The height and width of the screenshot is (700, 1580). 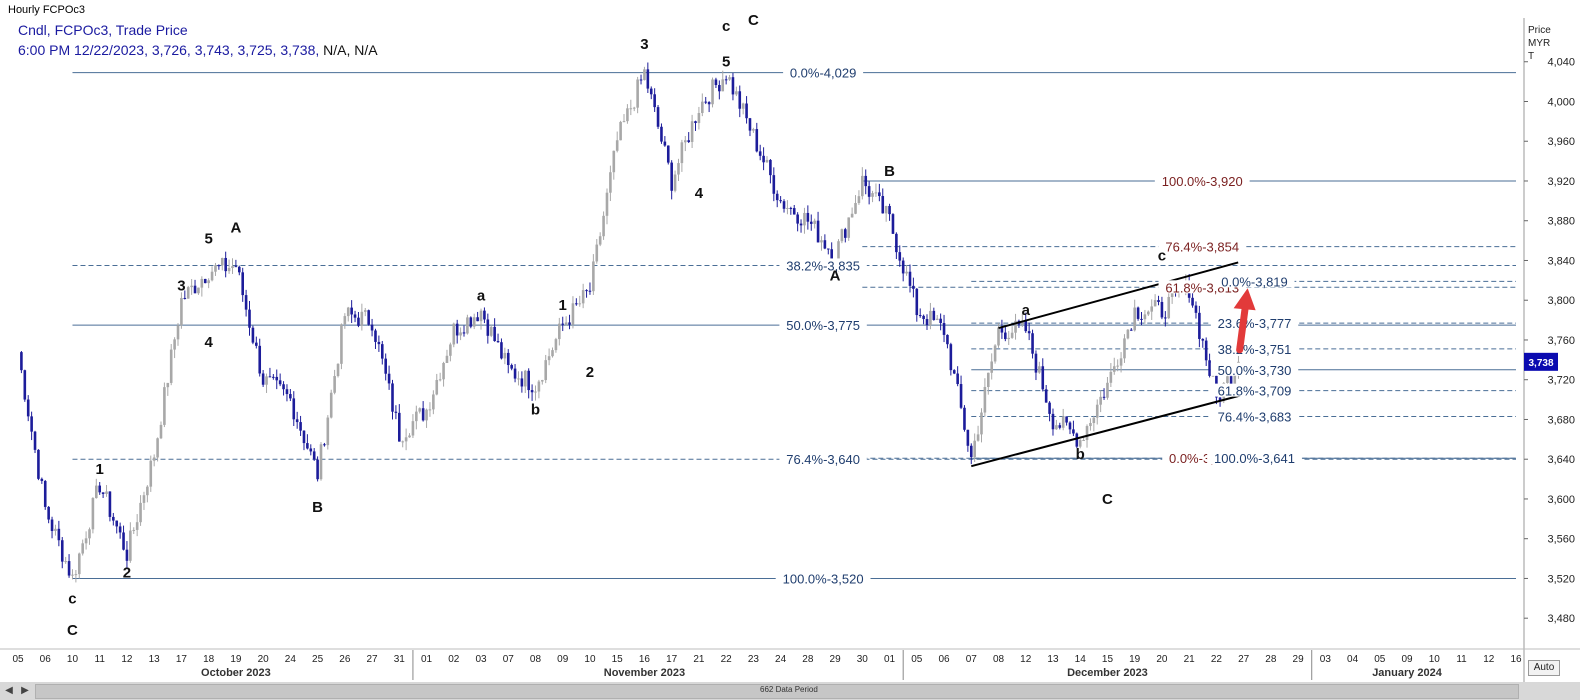 I want to click on month-label: October 2023, so click(x=236, y=673).